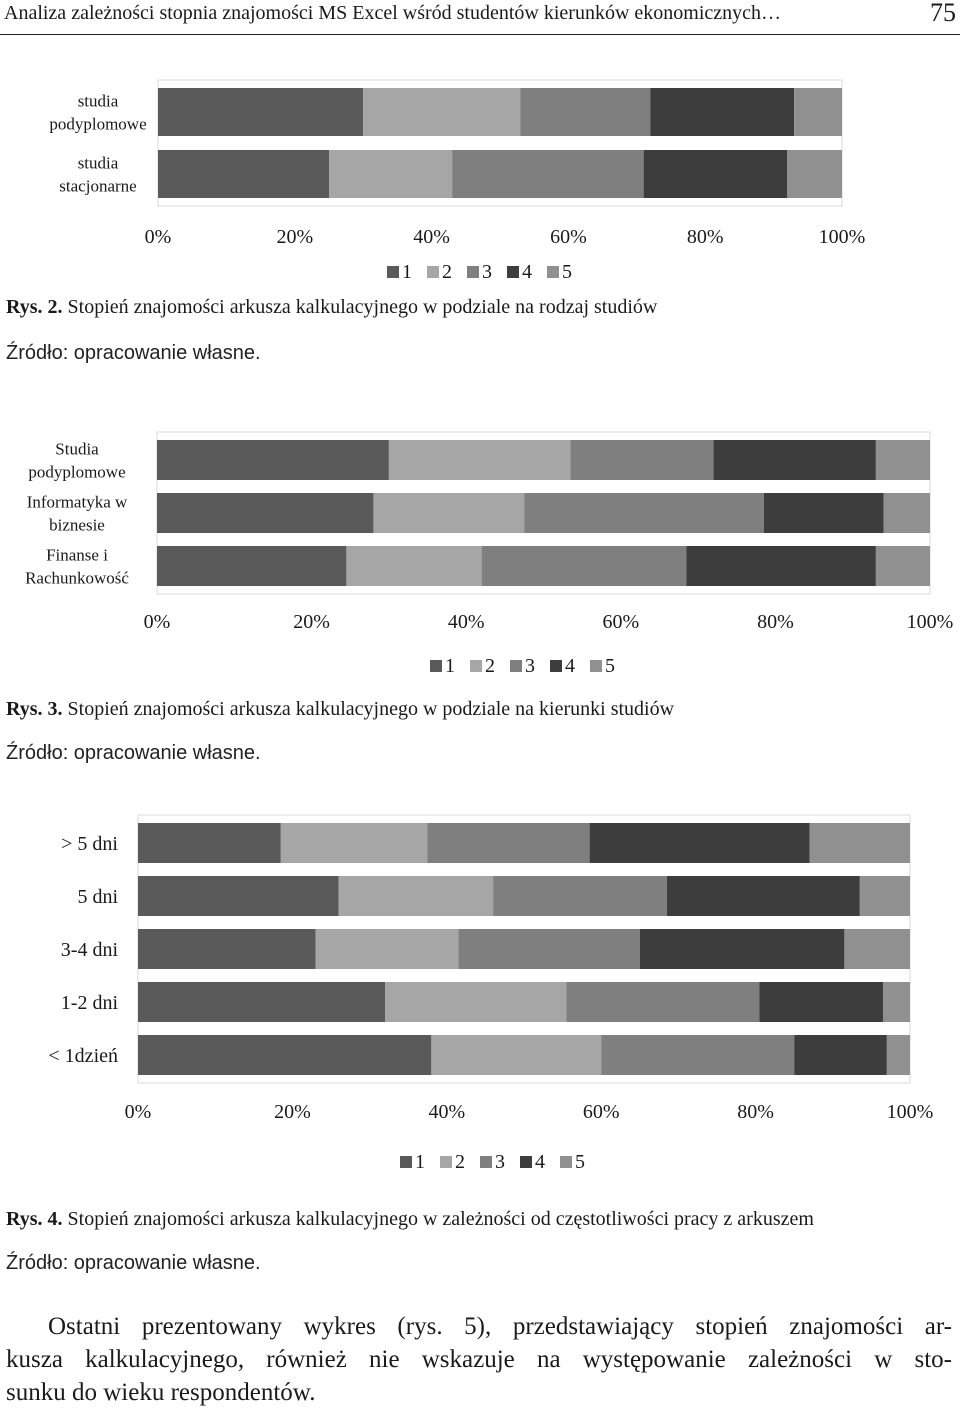 Image resolution: width=960 pixels, height=1410 pixels. Describe the element at coordinates (97, 897) in the screenshot. I see `category-label: 5 dni` at that location.